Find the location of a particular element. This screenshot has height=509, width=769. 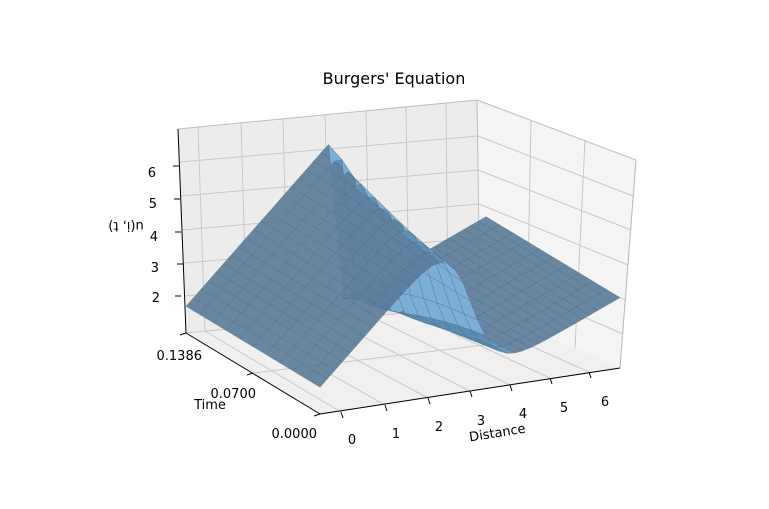

x-tick-label: 5 is located at coordinates (564, 408).